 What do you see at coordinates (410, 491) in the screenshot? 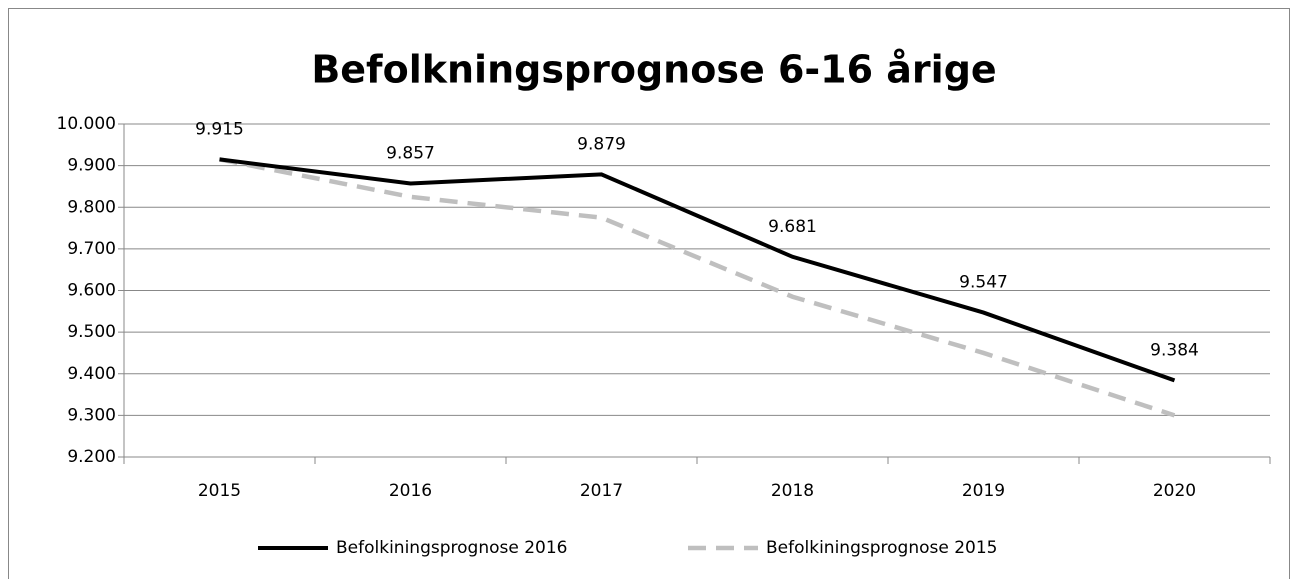
I see `x-tick-label: 2016` at bounding box center [410, 491].